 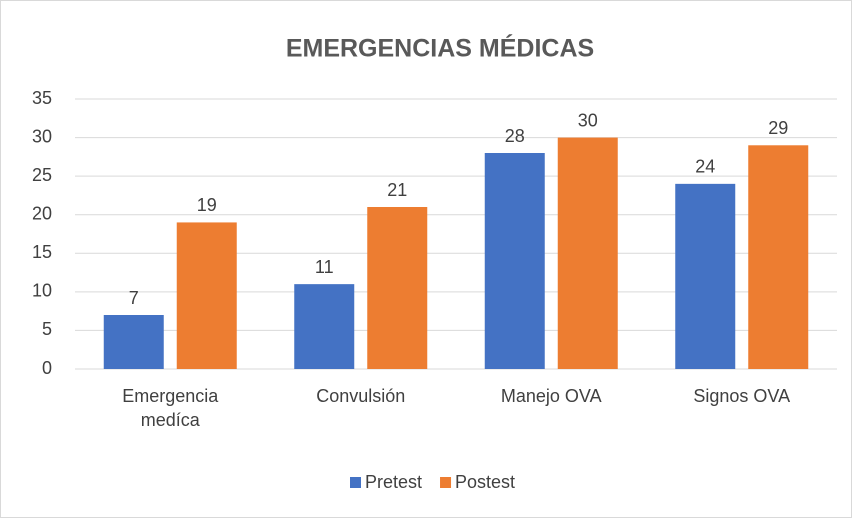 What do you see at coordinates (440, 48) in the screenshot?
I see `chart-title: EMERGENCIAS MÉDICAS` at bounding box center [440, 48].